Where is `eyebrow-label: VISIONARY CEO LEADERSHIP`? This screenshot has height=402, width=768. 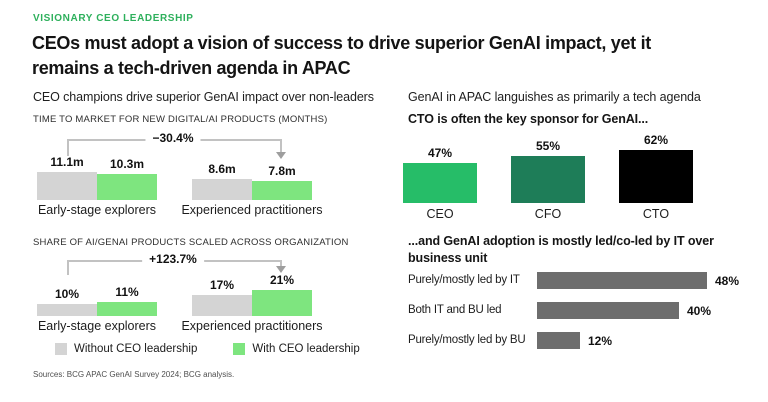
eyebrow-label: VISIONARY CEO LEADERSHIP is located at coordinates (113, 18).